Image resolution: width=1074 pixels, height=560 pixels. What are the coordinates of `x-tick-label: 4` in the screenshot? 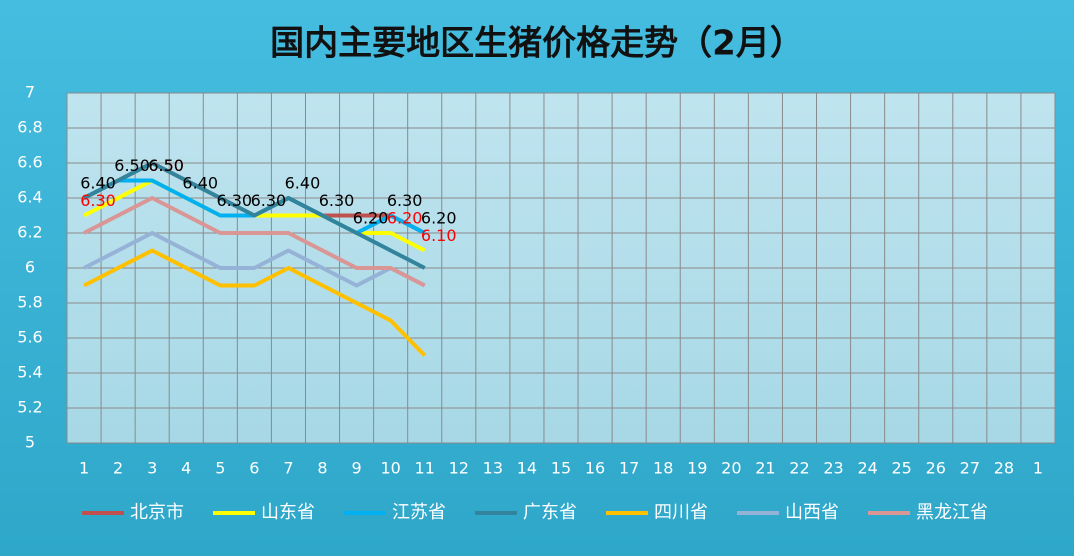 It's located at (186, 468).